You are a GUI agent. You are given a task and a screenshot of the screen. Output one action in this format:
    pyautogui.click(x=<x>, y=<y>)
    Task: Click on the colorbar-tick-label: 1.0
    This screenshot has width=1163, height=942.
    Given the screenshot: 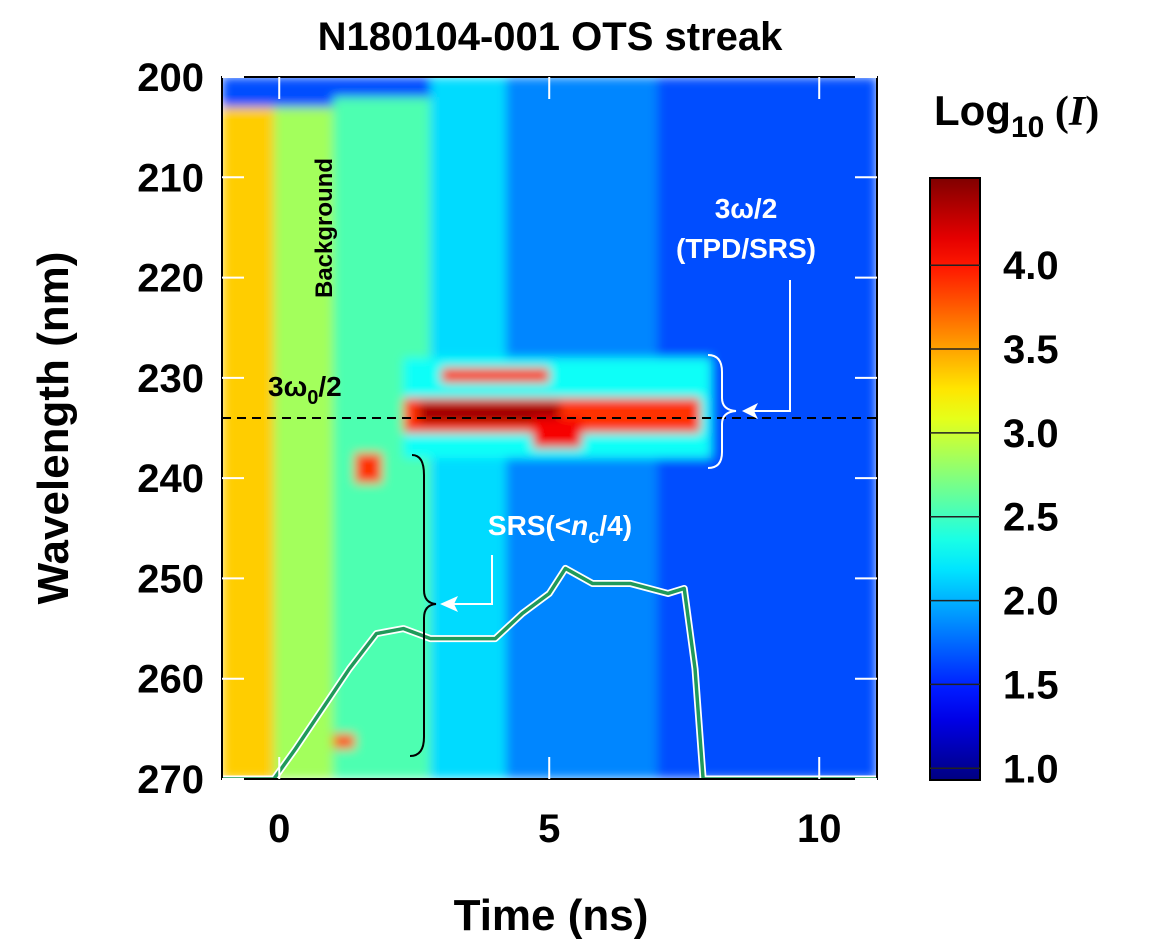 What is the action you would take?
    pyautogui.click(x=1031, y=769)
    